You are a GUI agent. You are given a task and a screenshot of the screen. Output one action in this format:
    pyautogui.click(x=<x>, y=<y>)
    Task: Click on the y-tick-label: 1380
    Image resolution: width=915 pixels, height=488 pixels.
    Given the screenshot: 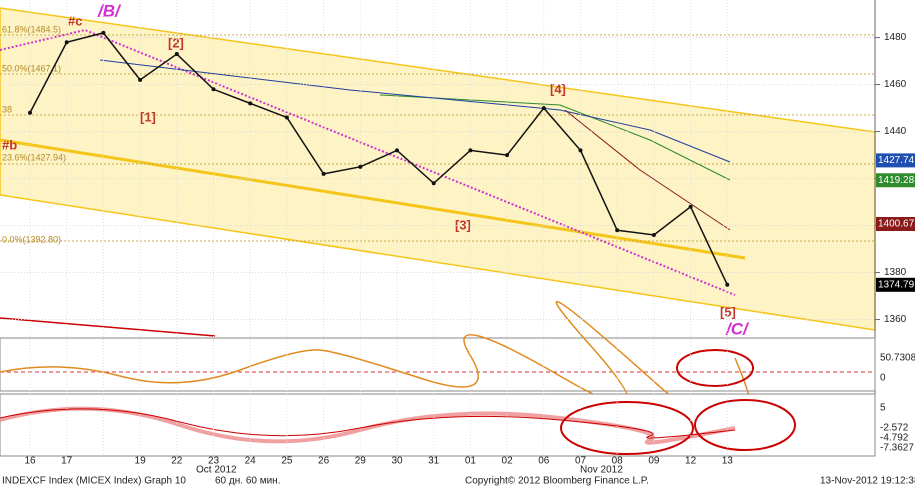 What is the action you would take?
    pyautogui.click(x=895, y=272)
    